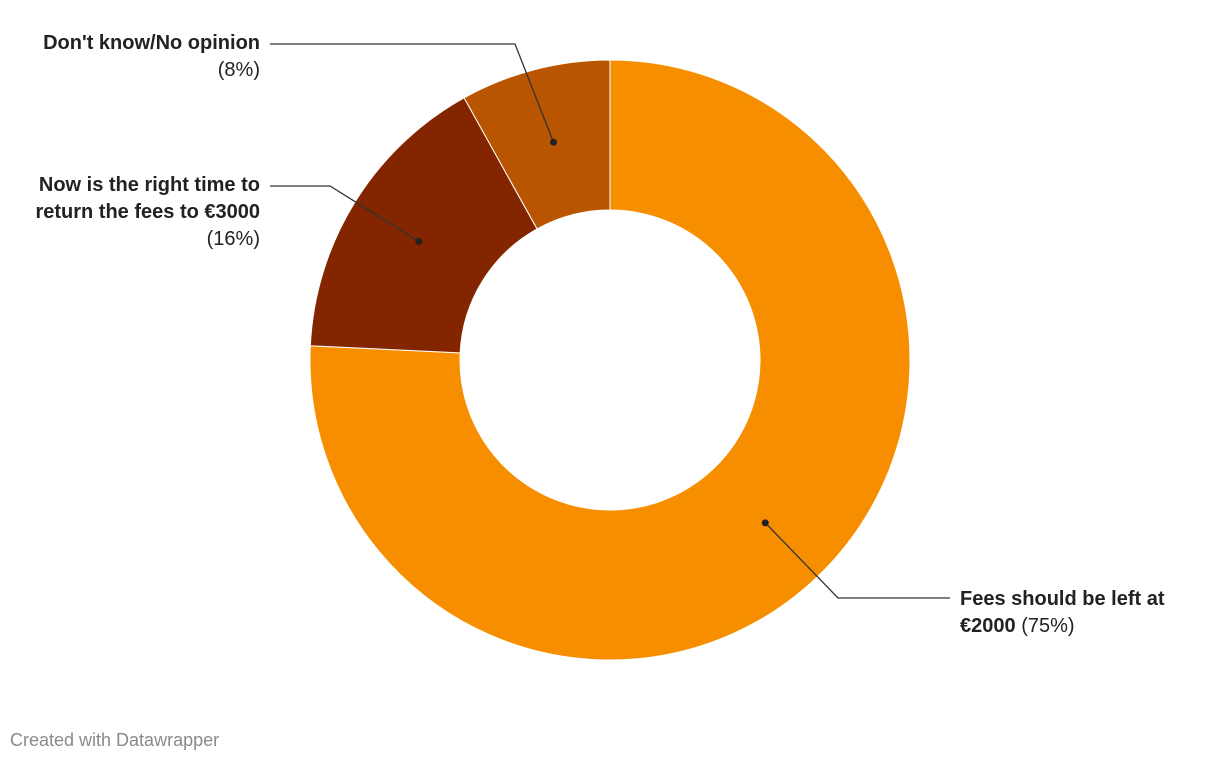  Describe the element at coordinates (151, 43) in the screenshot. I see `label-category: Don't know/No opinion` at that location.